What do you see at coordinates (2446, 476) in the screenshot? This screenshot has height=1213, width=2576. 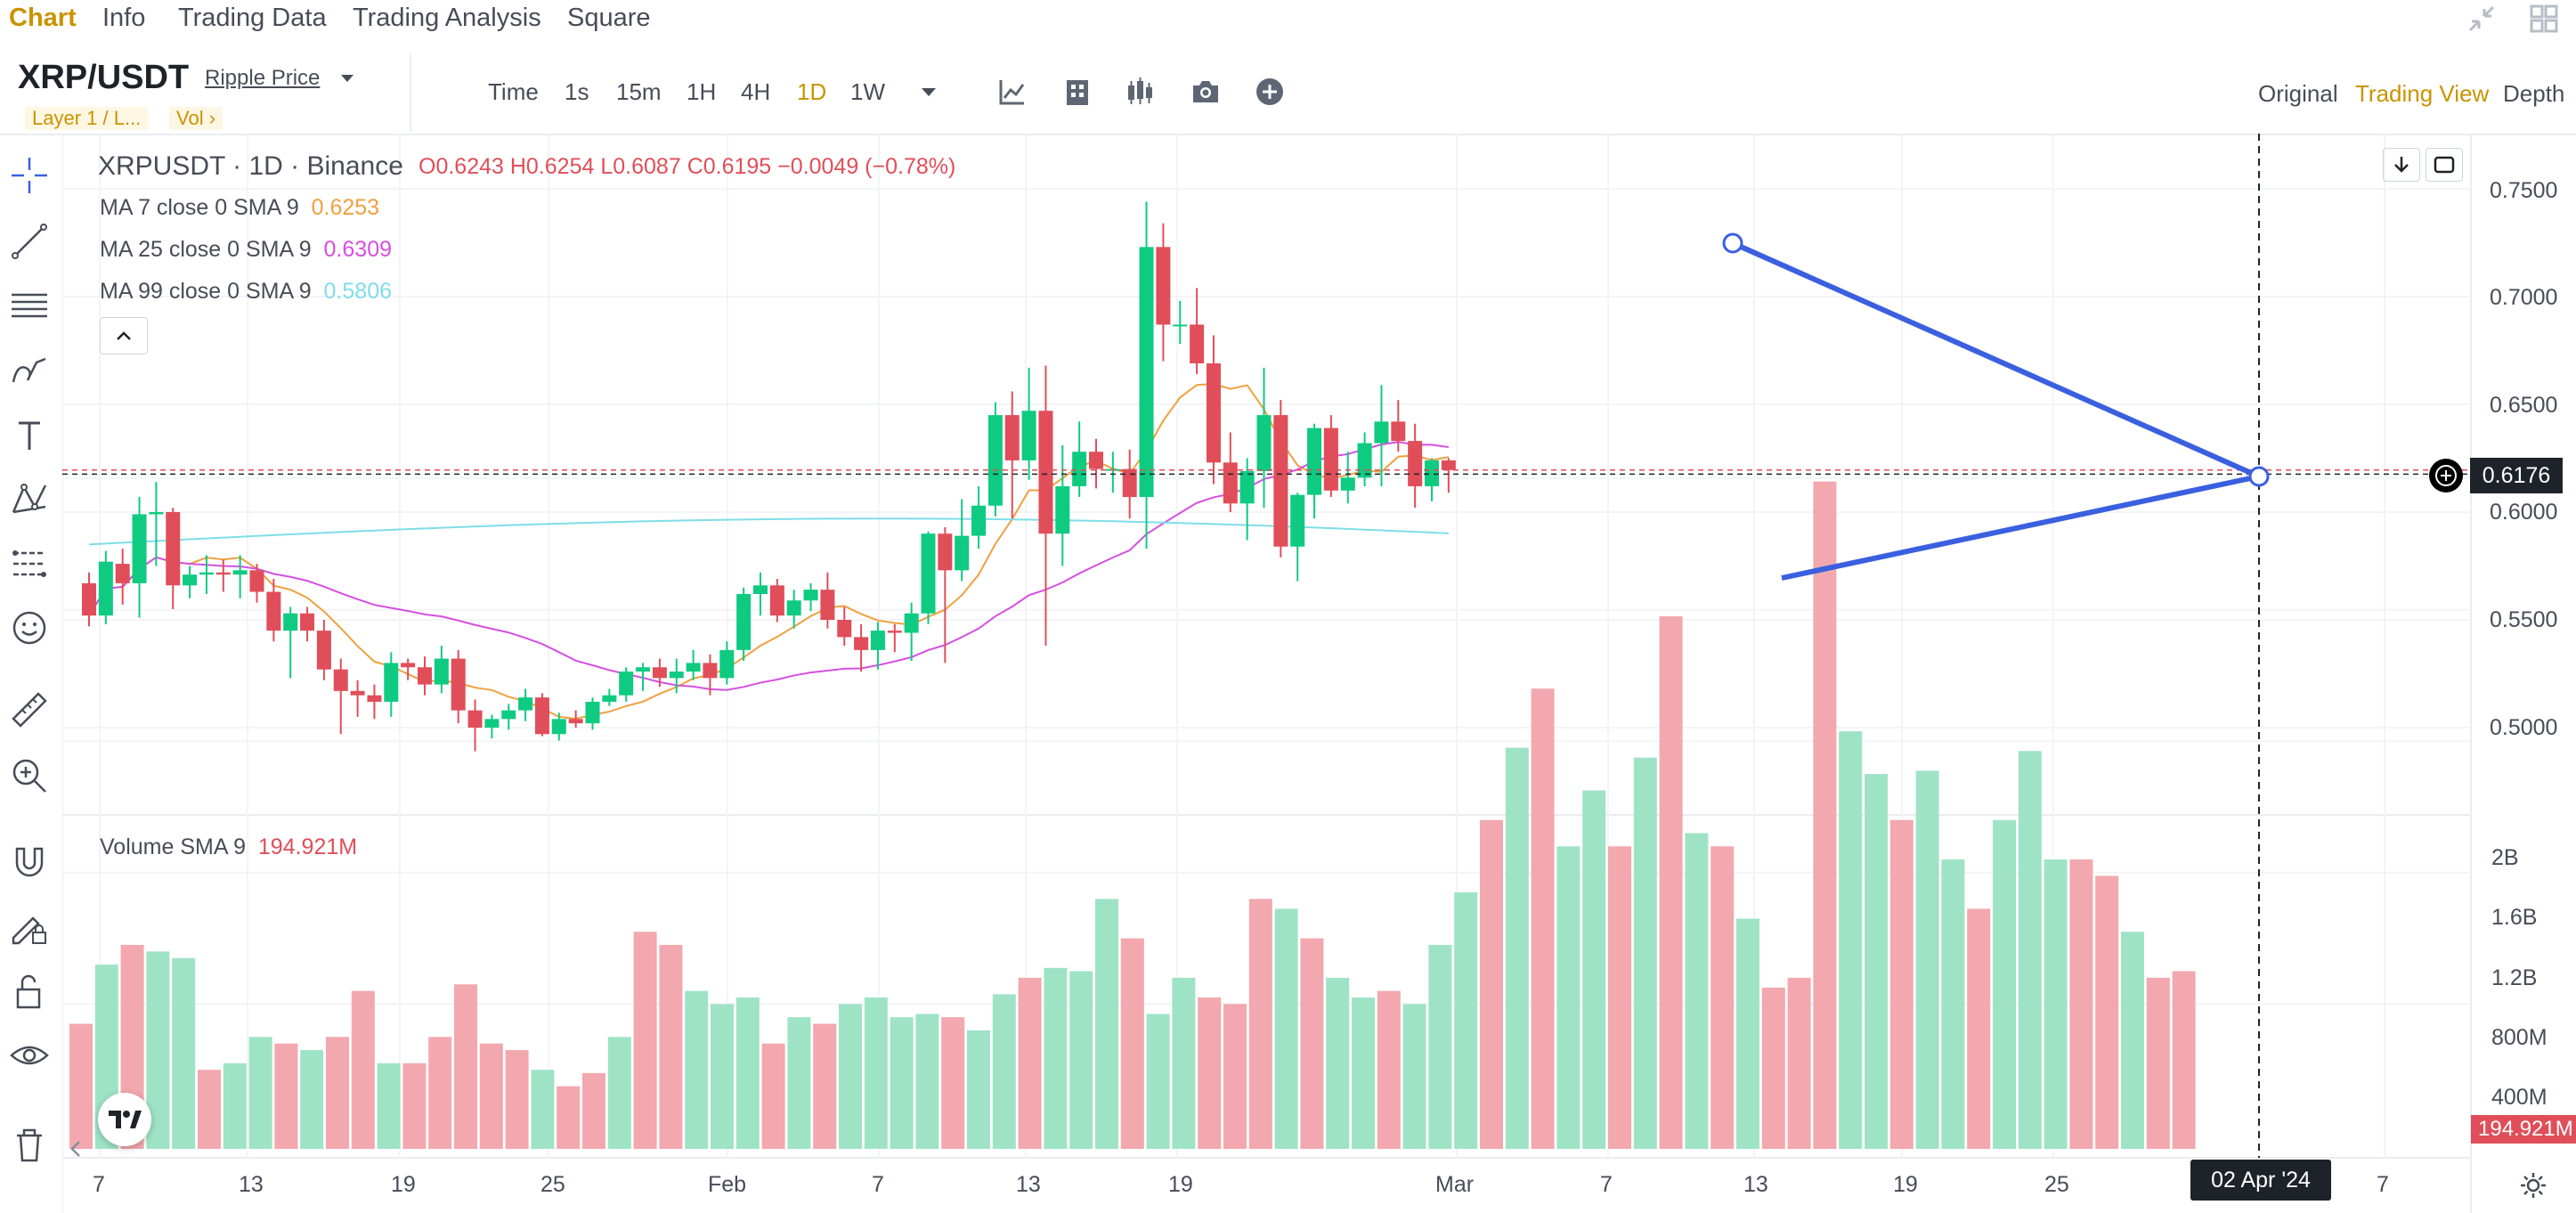 I see `add-alert-button` at bounding box center [2446, 476].